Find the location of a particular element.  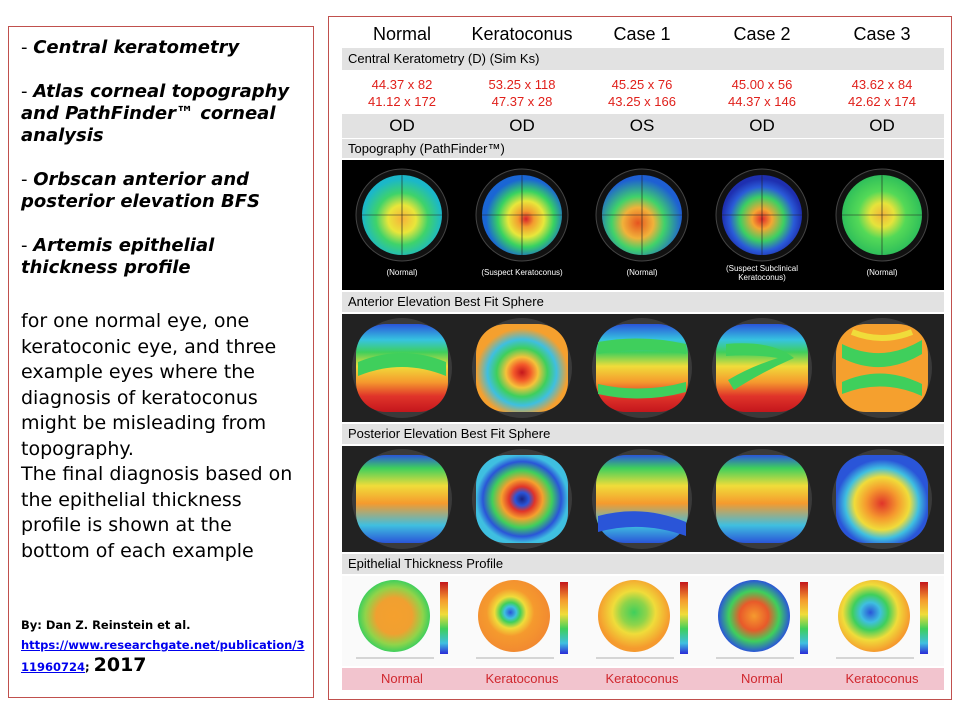

credit-year: 2017 is located at coordinates (120, 665).